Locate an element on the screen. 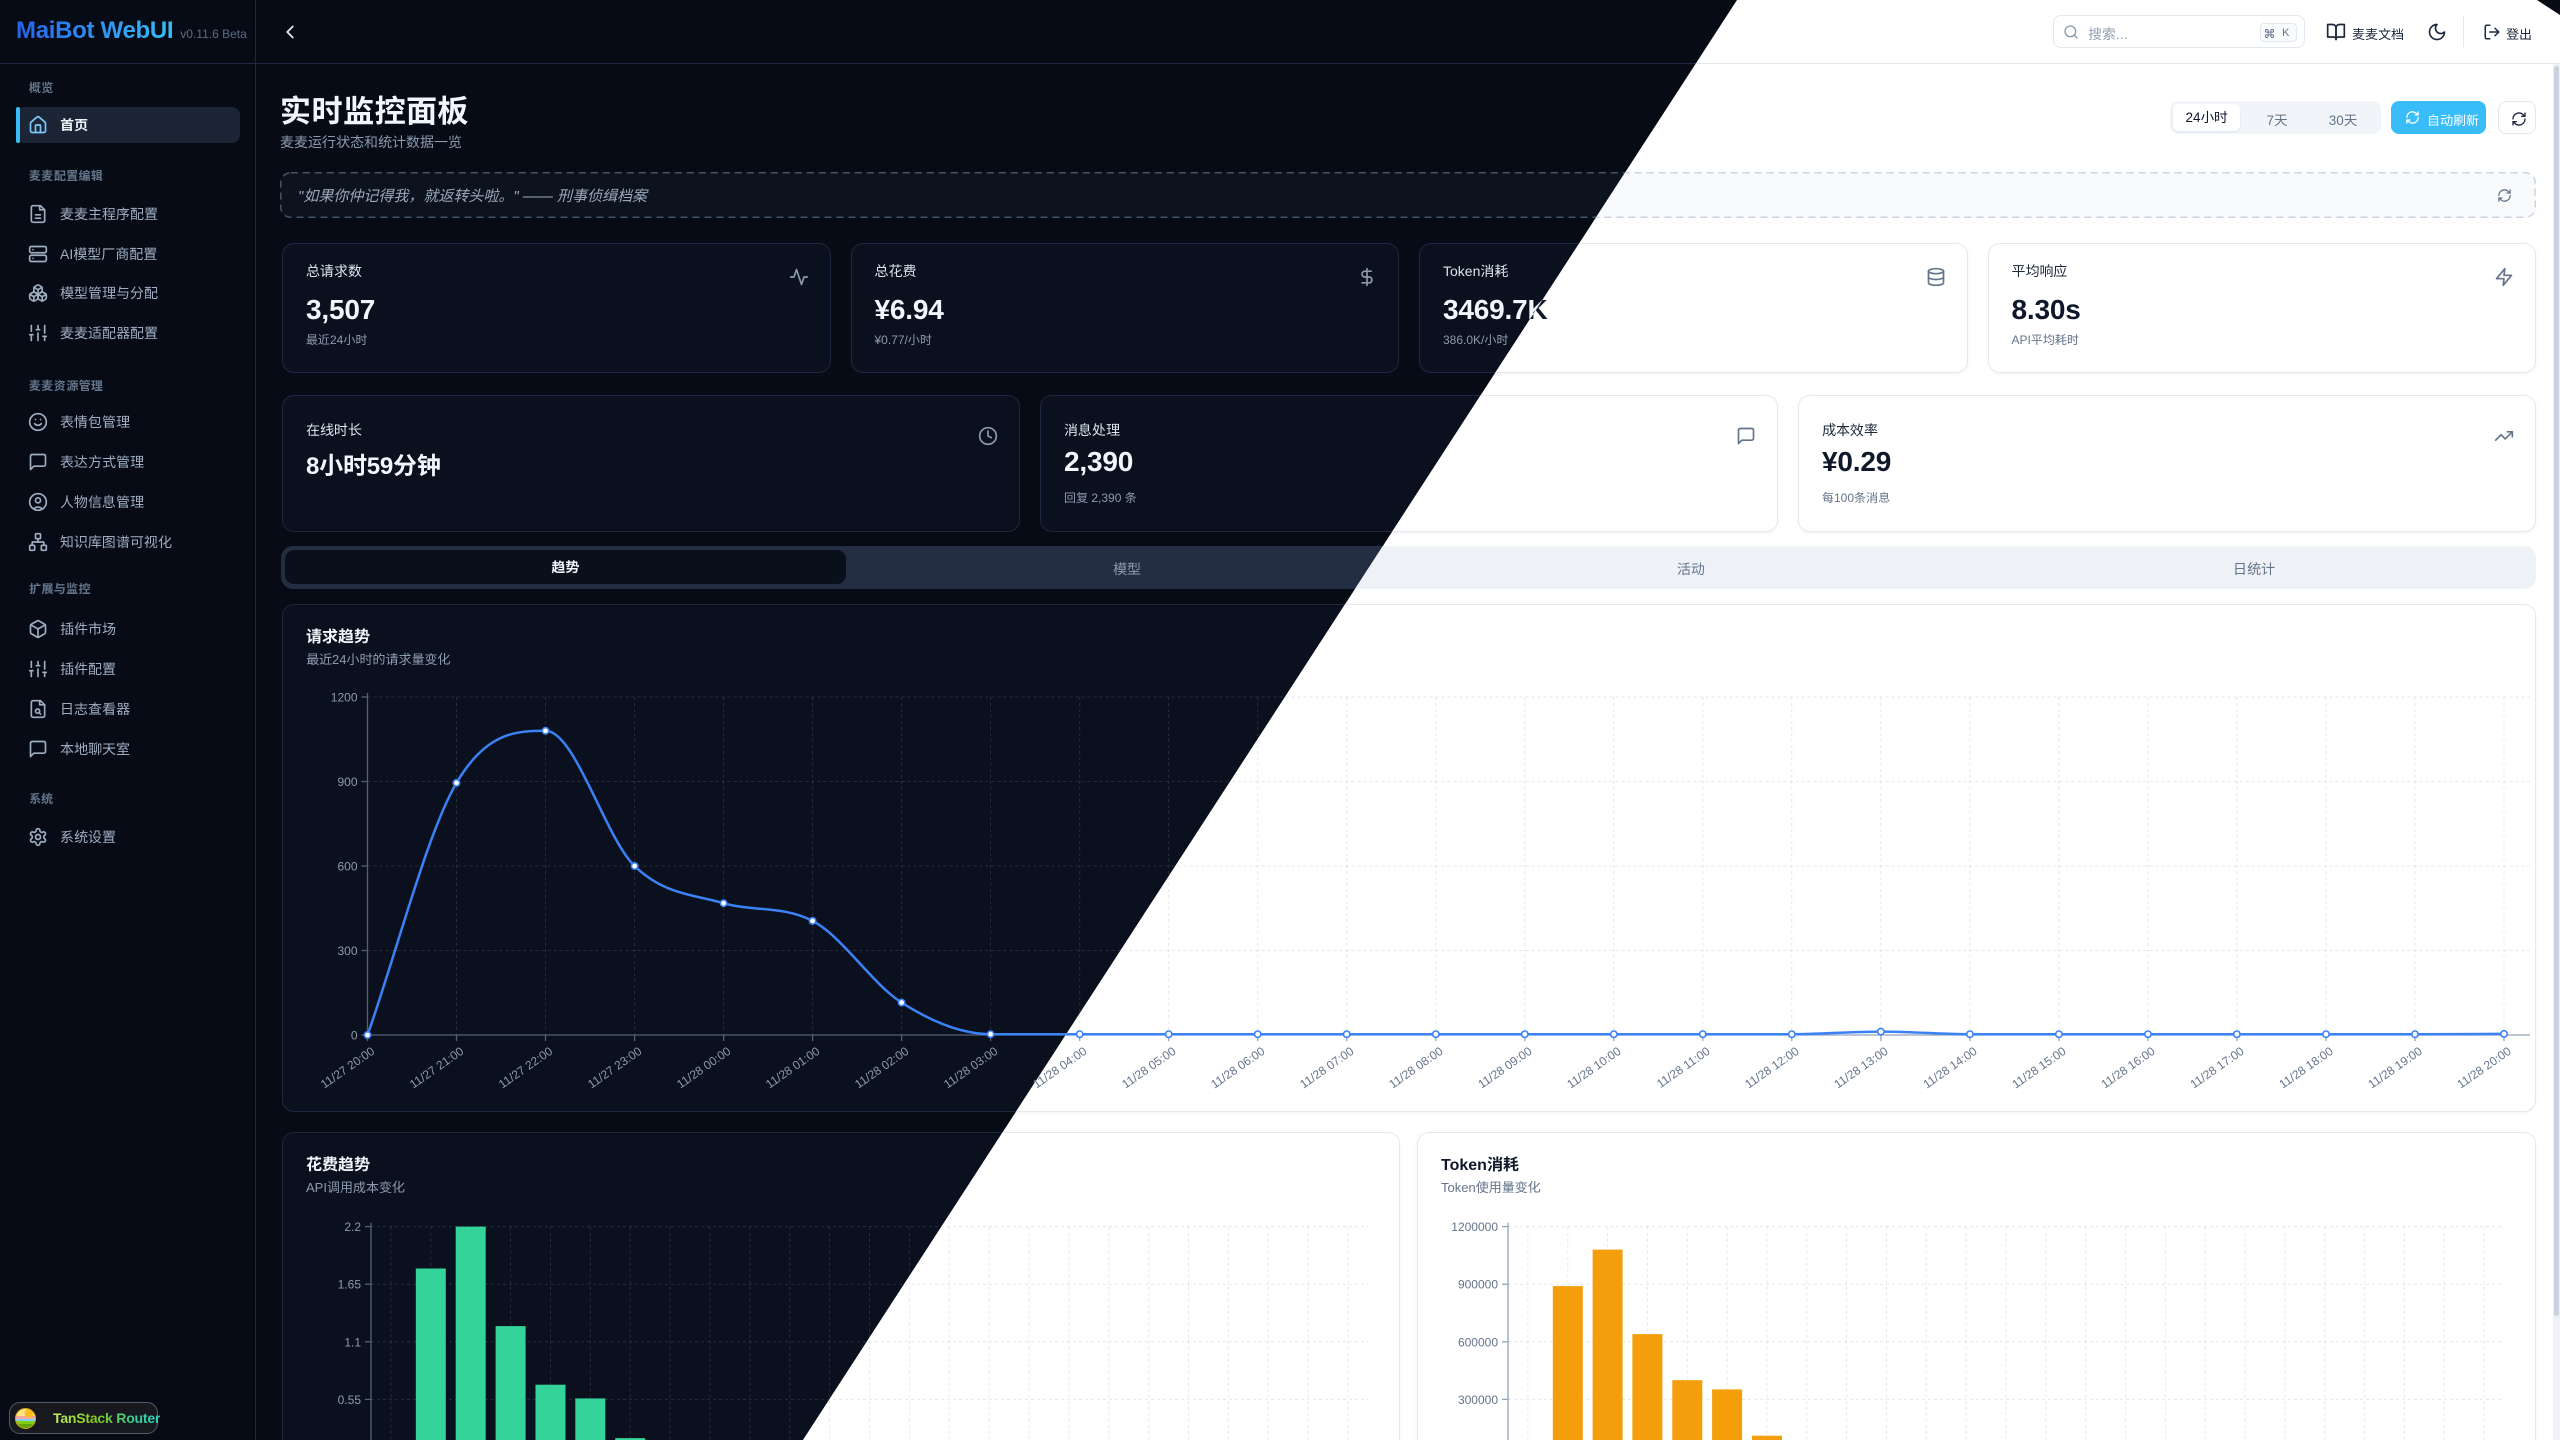  svg-text: 11/28 15:00 is located at coordinates (2038, 1068).